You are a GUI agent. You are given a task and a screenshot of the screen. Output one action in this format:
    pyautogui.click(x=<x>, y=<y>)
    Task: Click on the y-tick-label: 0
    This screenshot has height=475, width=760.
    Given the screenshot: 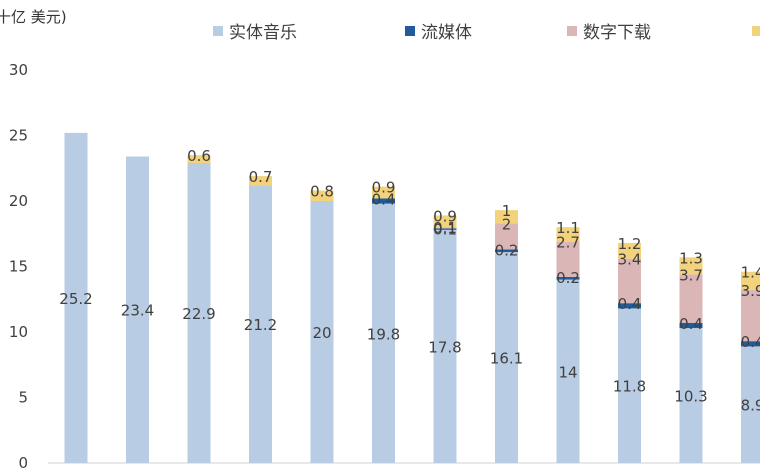 What is the action you would take?
    pyautogui.click(x=23, y=463)
    